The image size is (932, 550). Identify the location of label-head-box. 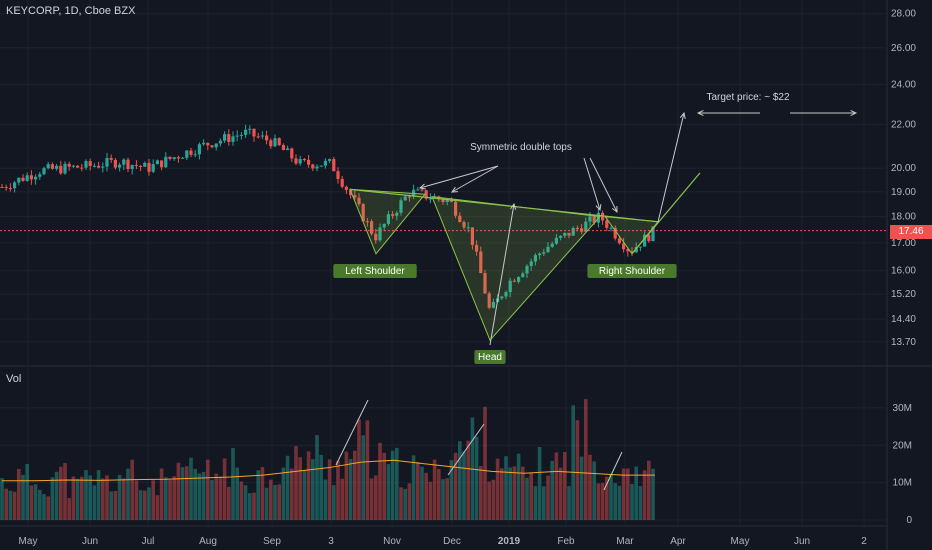
(490, 357).